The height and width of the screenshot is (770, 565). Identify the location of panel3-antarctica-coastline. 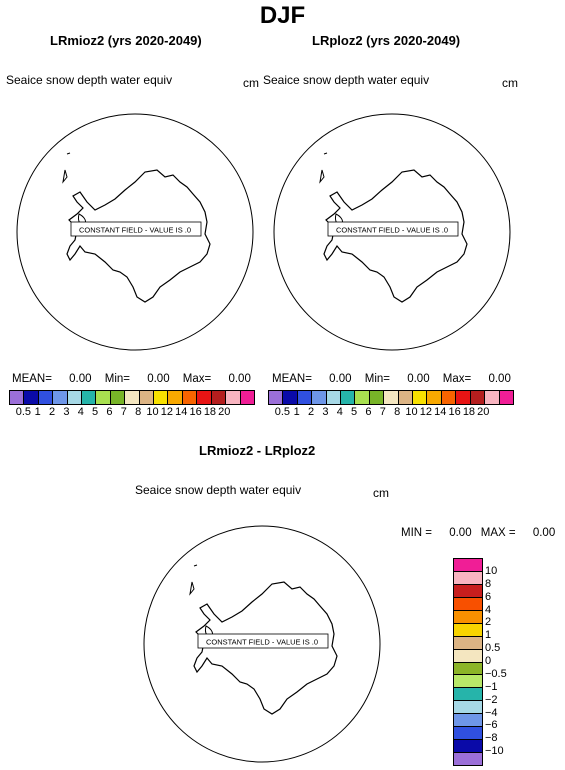
(265, 648).